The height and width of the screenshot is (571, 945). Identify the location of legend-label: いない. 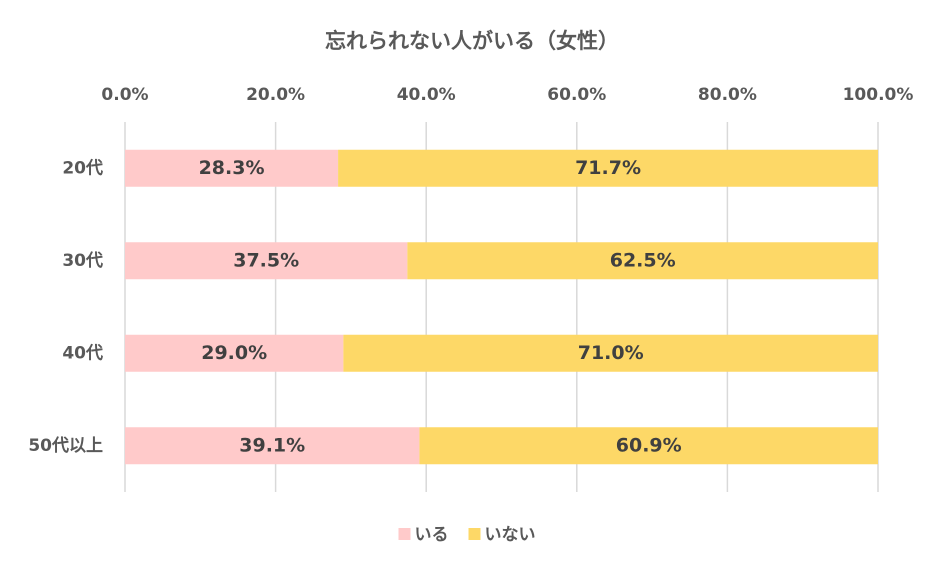
(510, 535).